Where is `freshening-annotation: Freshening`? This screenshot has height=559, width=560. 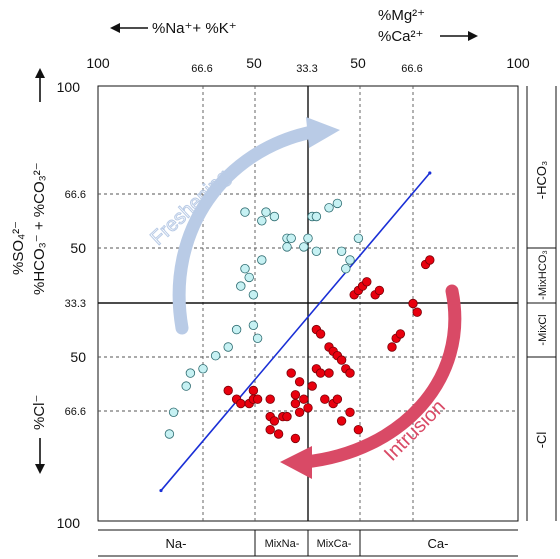 freshening-annotation: Freshening is located at coordinates (243, 226).